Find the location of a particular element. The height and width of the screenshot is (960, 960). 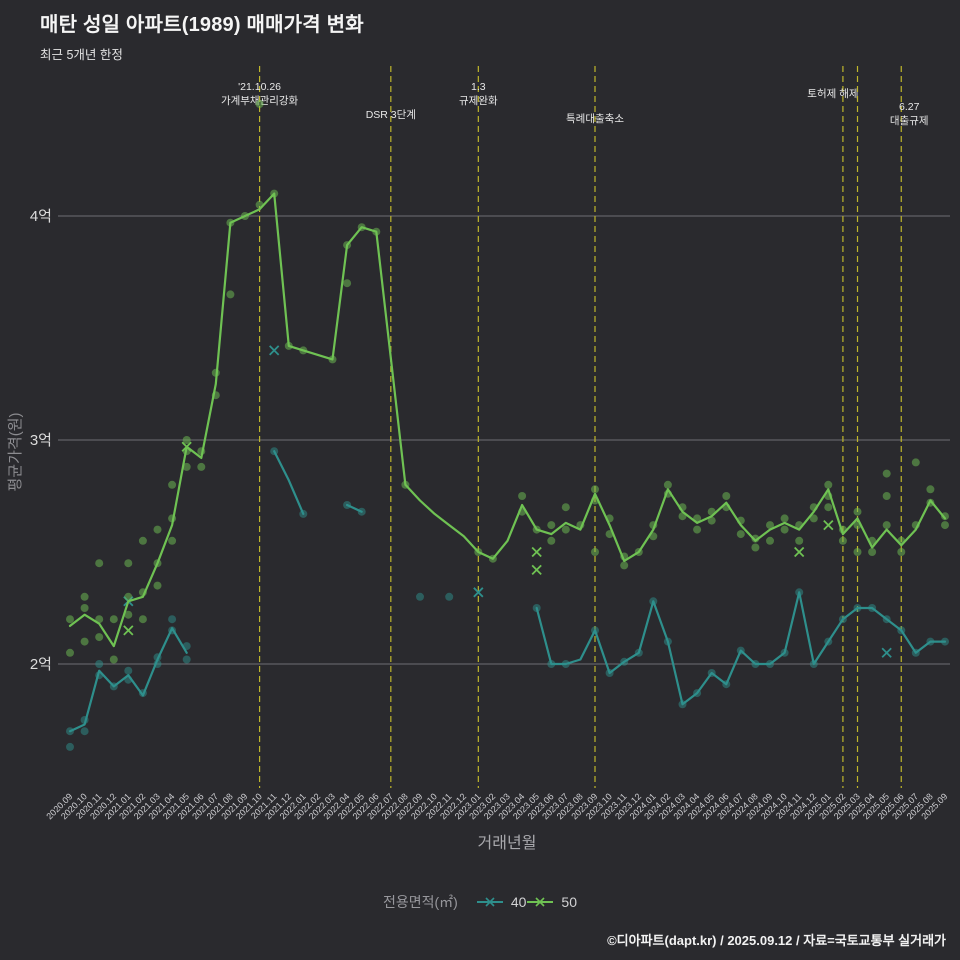

x-axis-title: 거래년월 is located at coordinates (507, 843).